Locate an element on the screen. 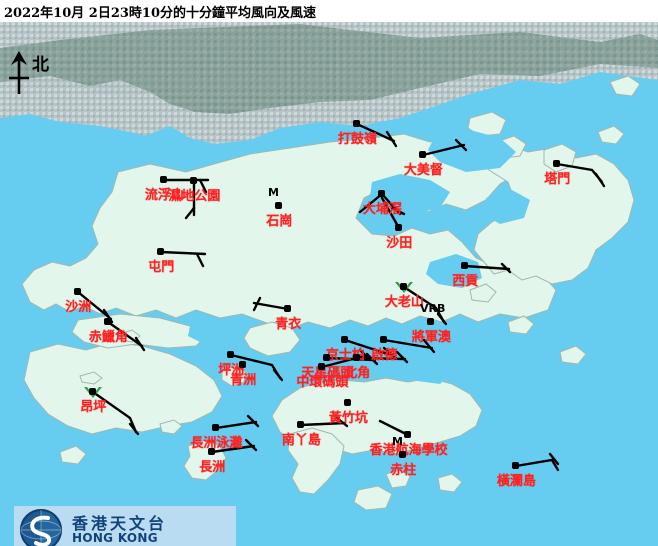  north-label: 北 is located at coordinates (40, 65).